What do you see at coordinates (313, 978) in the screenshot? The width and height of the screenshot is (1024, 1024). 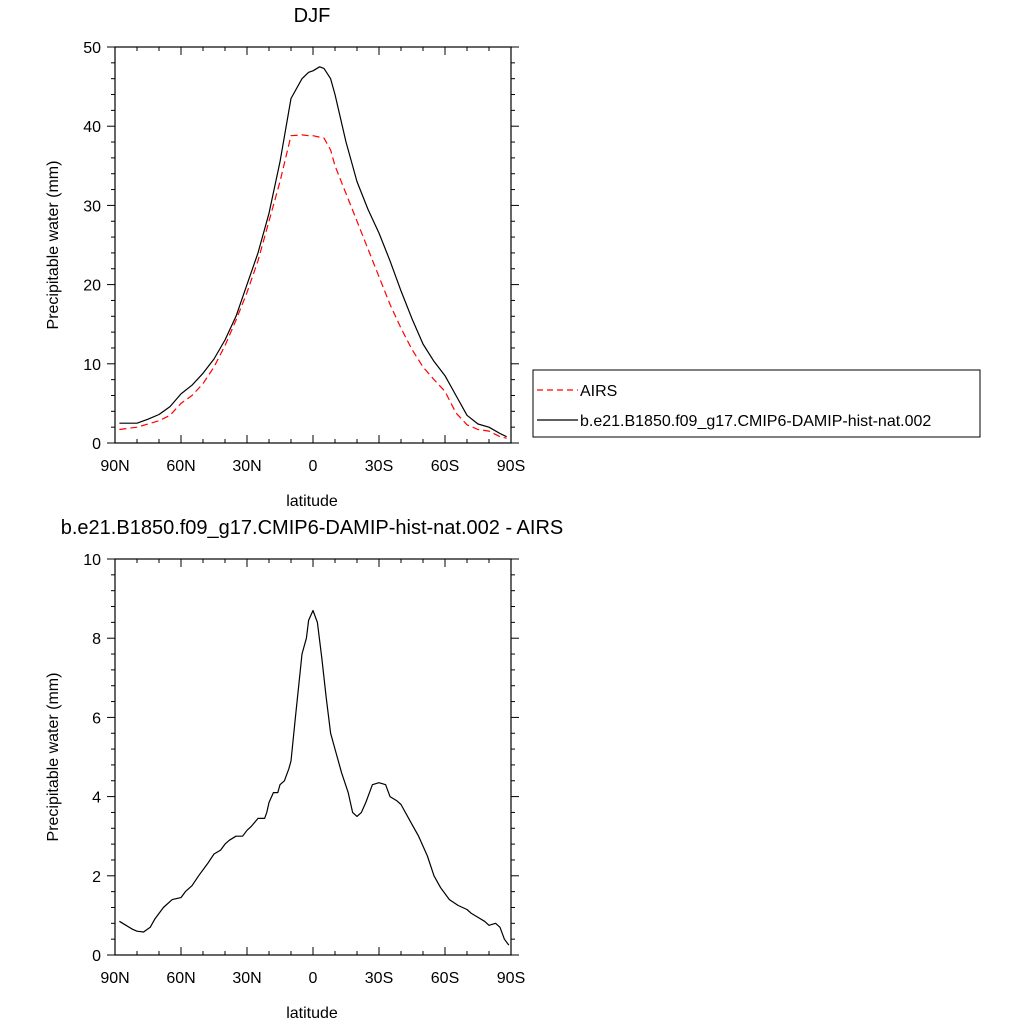 I see `bottom-xtick-label: 0` at bounding box center [313, 978].